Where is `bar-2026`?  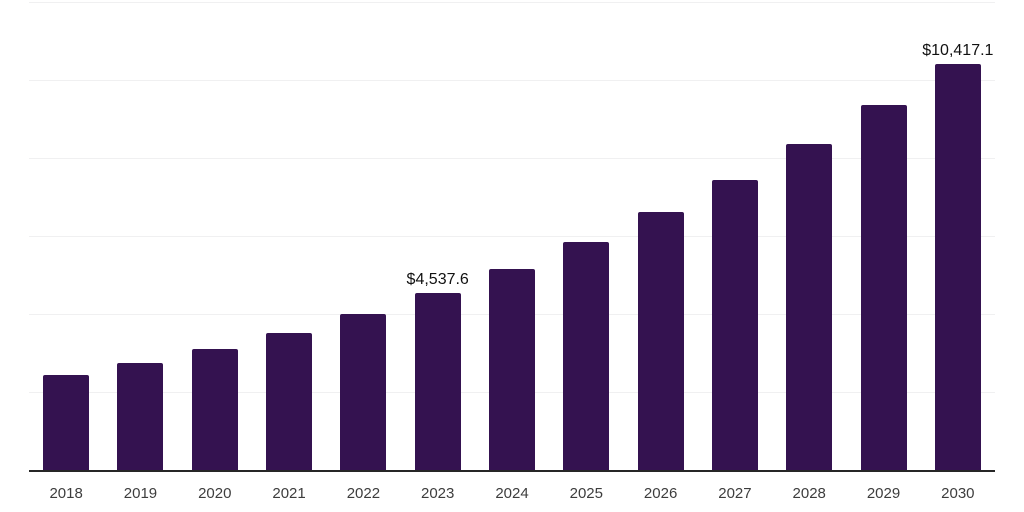 bar-2026 is located at coordinates (660, 341).